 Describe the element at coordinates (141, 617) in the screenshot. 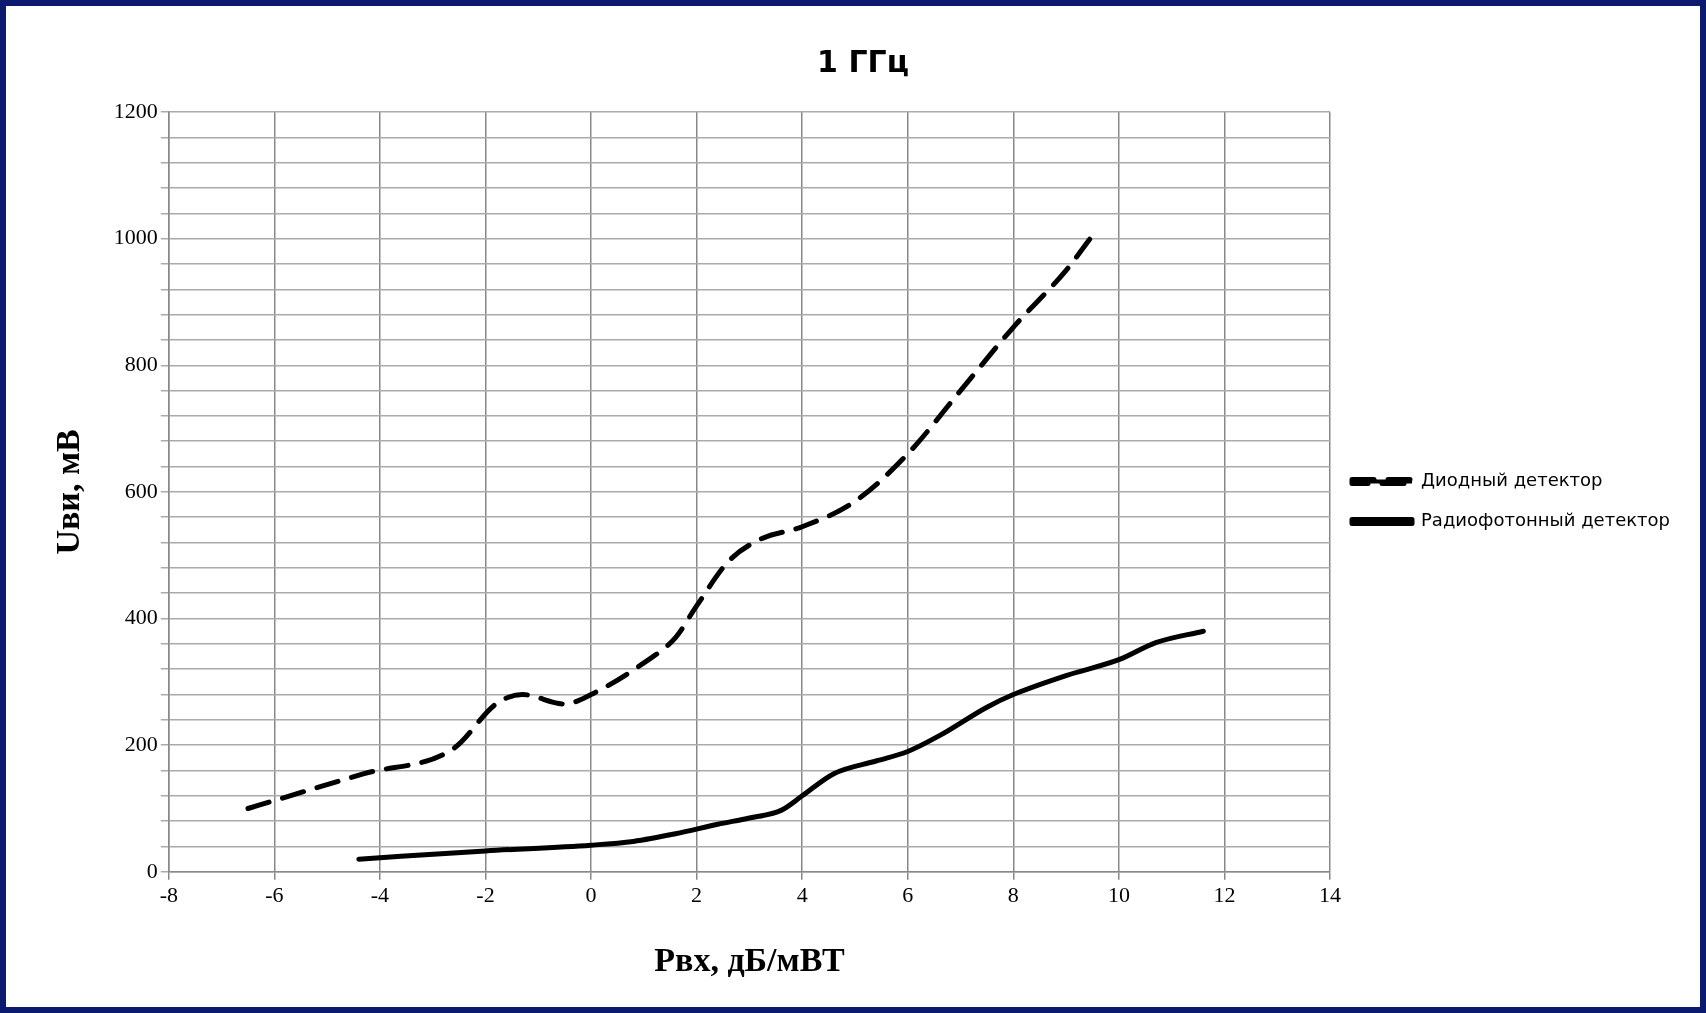

I see `y-tick-label: 400` at that location.